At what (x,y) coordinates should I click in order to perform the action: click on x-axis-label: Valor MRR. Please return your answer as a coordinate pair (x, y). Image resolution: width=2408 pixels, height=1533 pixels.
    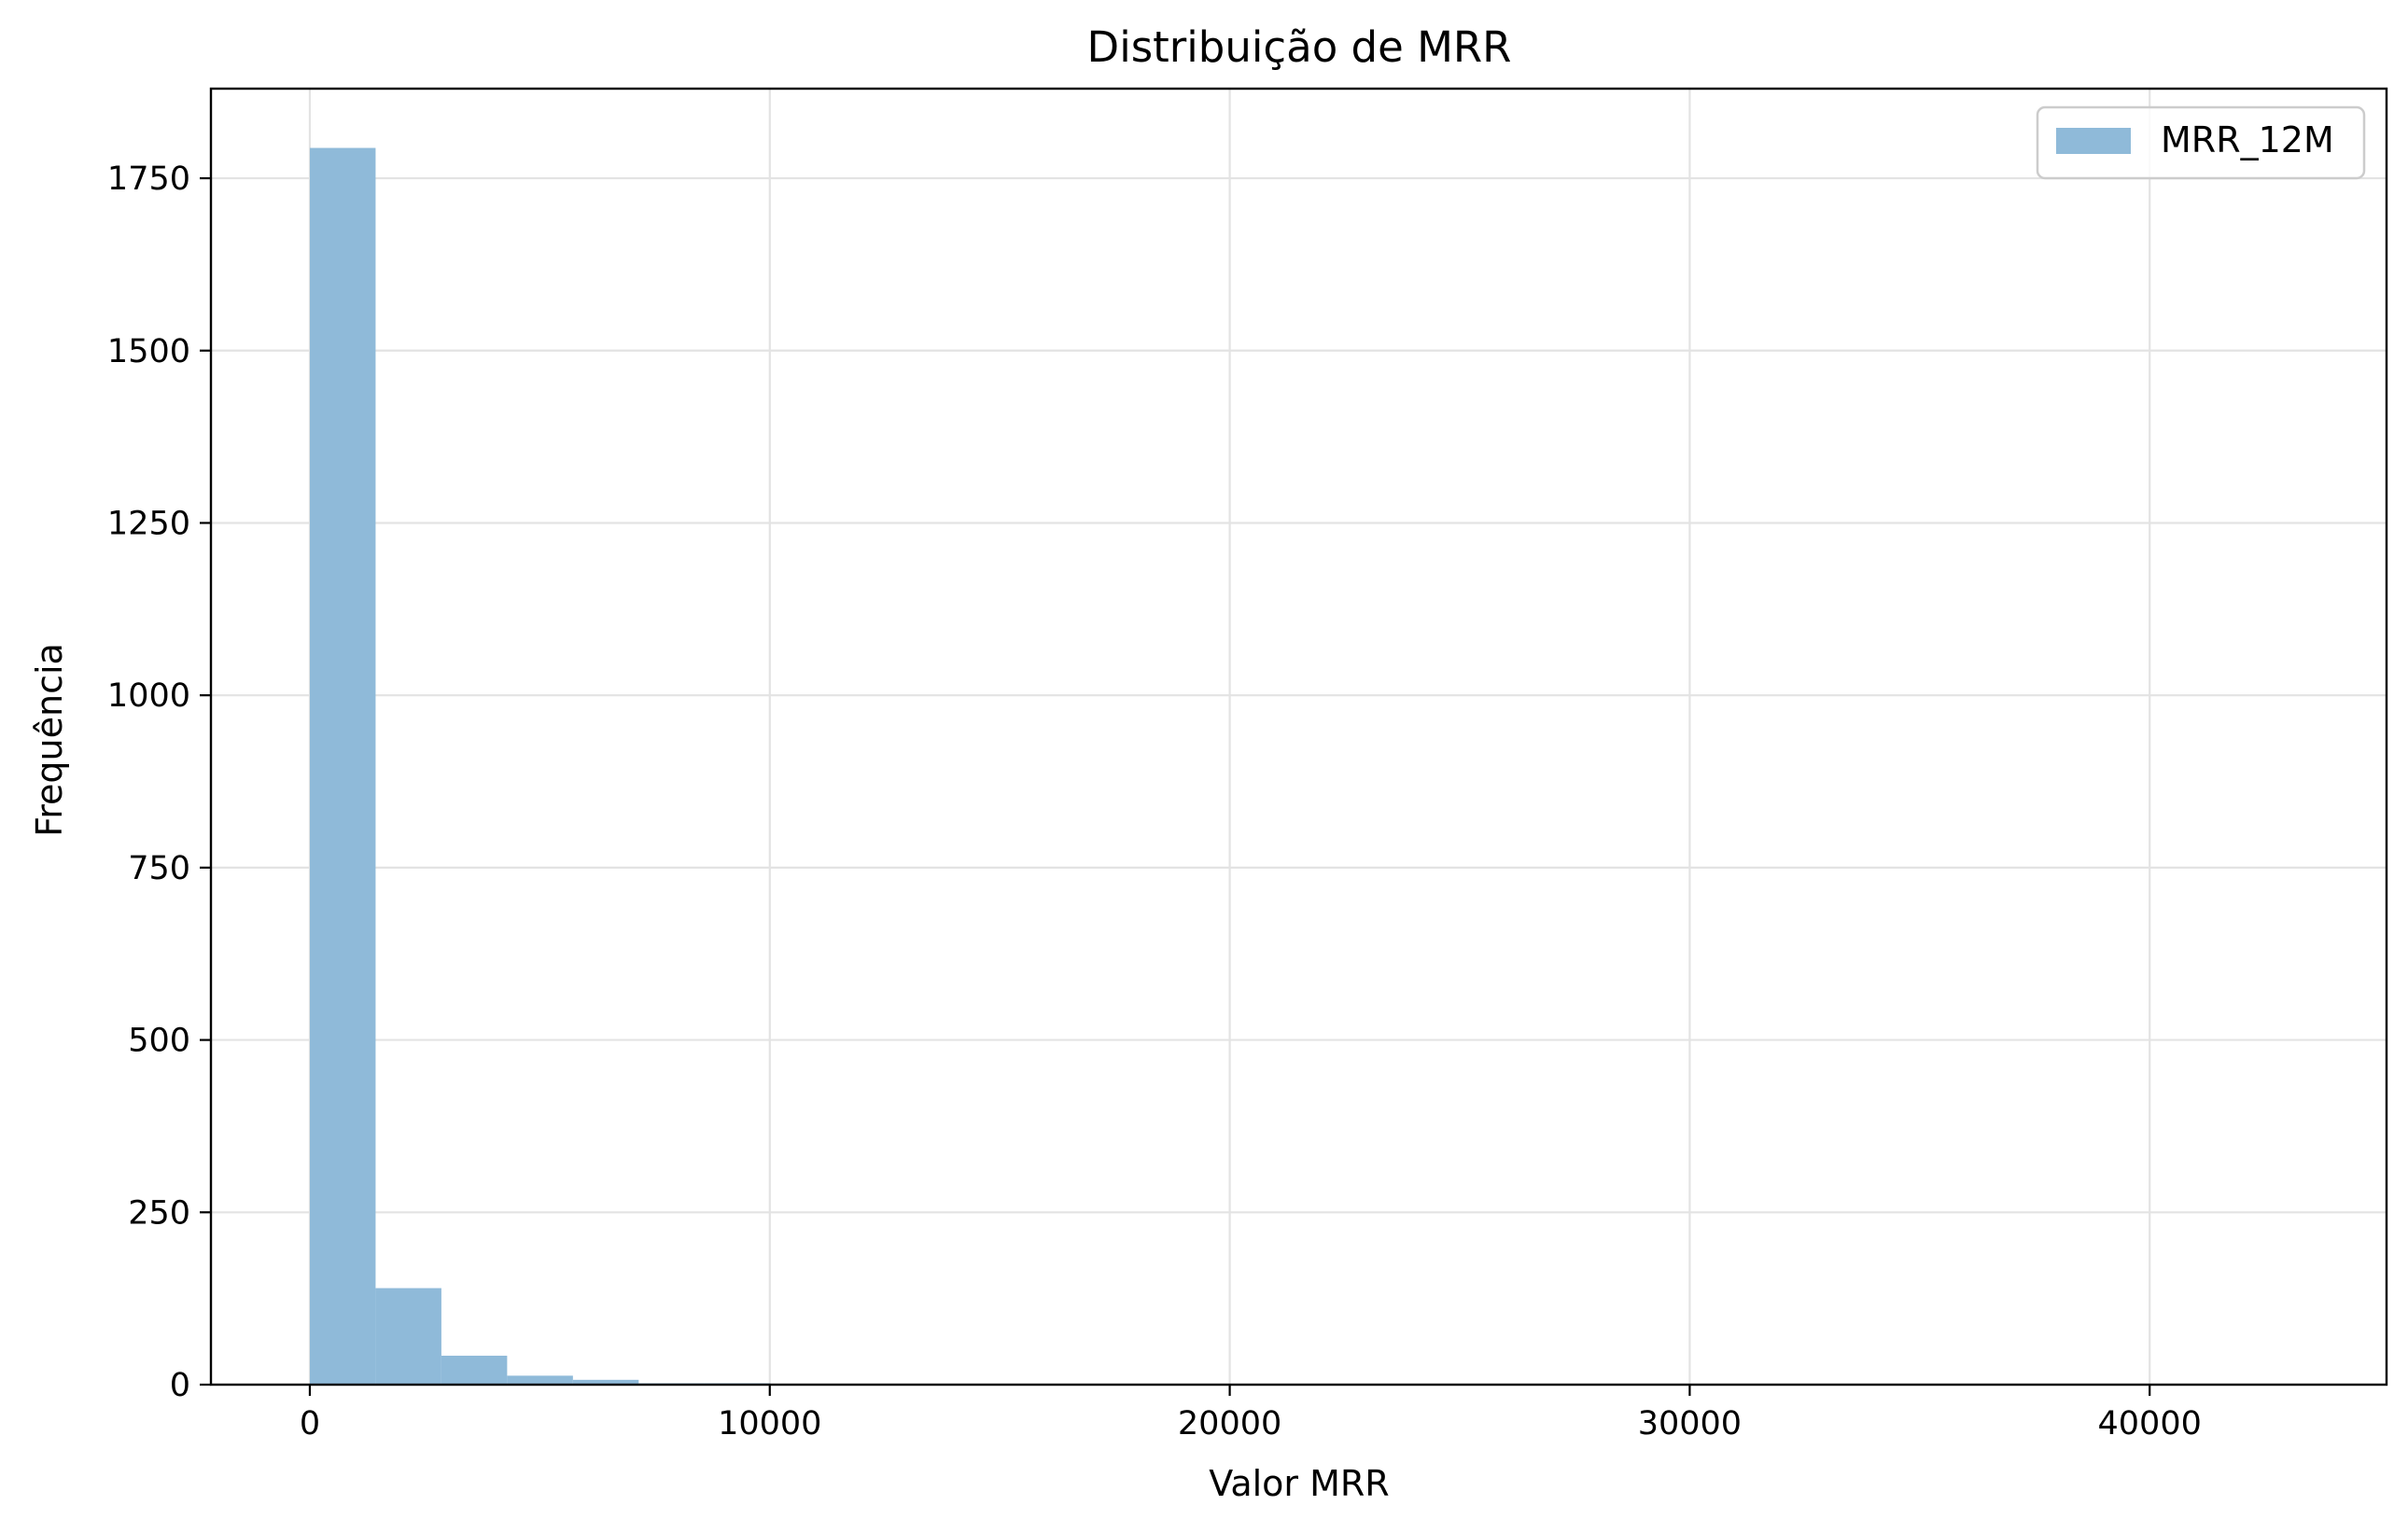
    Looking at the image, I should click on (1299, 1483).